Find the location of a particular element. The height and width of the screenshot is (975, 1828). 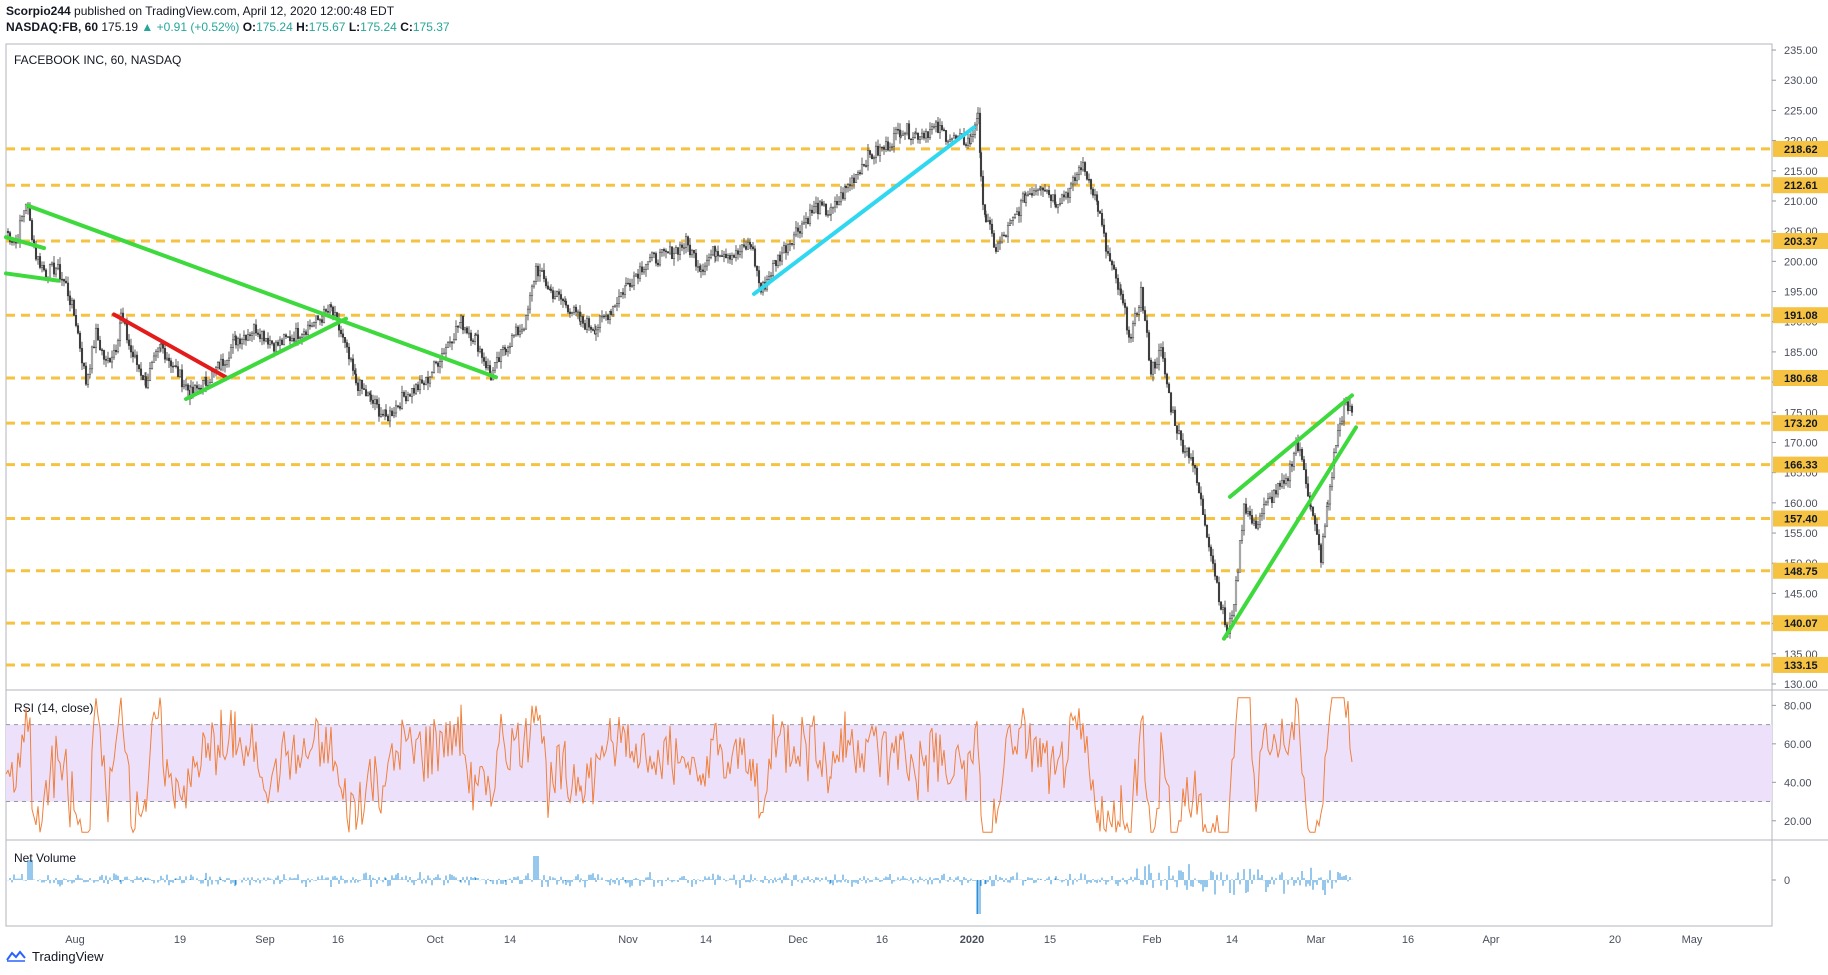

low-label: L: is located at coordinates (354, 27).